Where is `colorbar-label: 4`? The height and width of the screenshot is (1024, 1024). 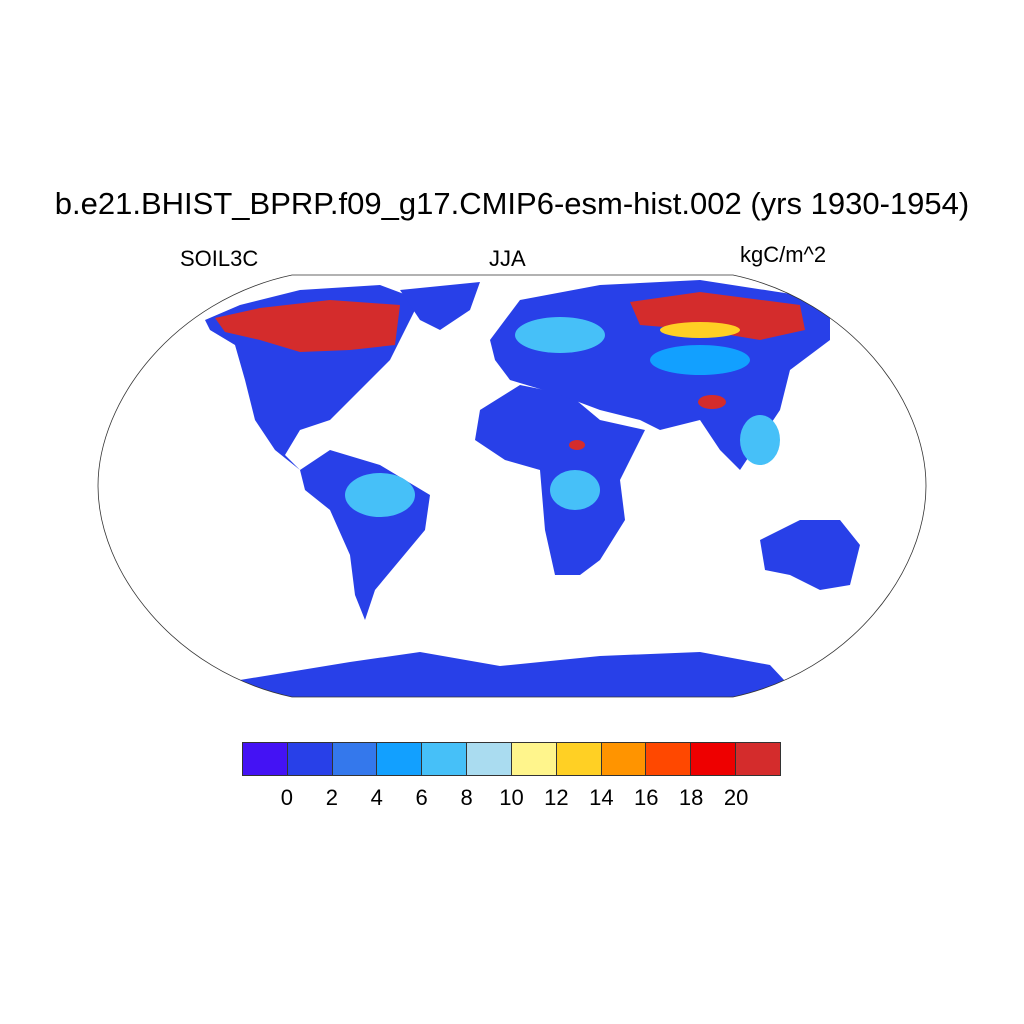
colorbar-label: 4 is located at coordinates (376, 797).